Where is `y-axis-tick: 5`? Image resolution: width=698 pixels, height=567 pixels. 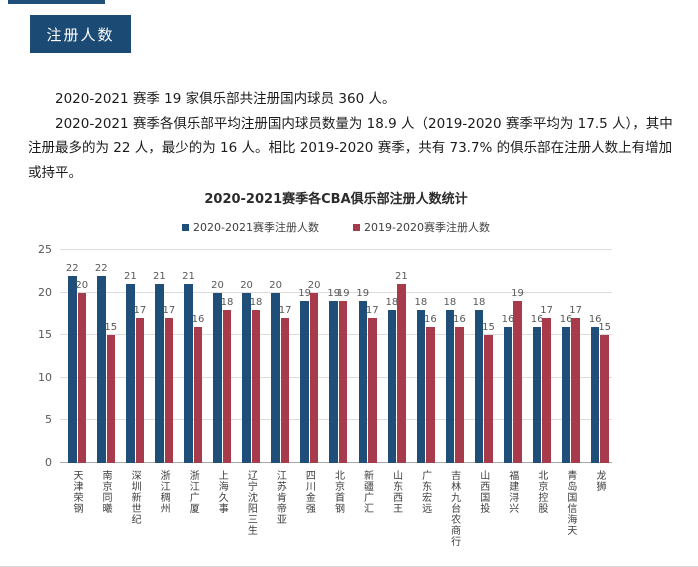
y-axis-tick: 5 is located at coordinates (48, 420).